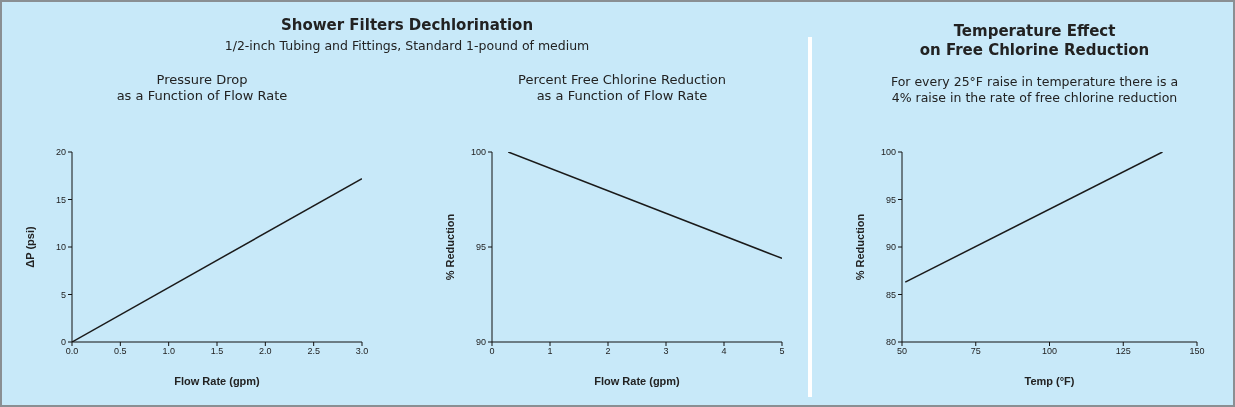 The image size is (1235, 407). What do you see at coordinates (975, 351) in the screenshot?
I see `x-tick-label: 75` at bounding box center [975, 351].